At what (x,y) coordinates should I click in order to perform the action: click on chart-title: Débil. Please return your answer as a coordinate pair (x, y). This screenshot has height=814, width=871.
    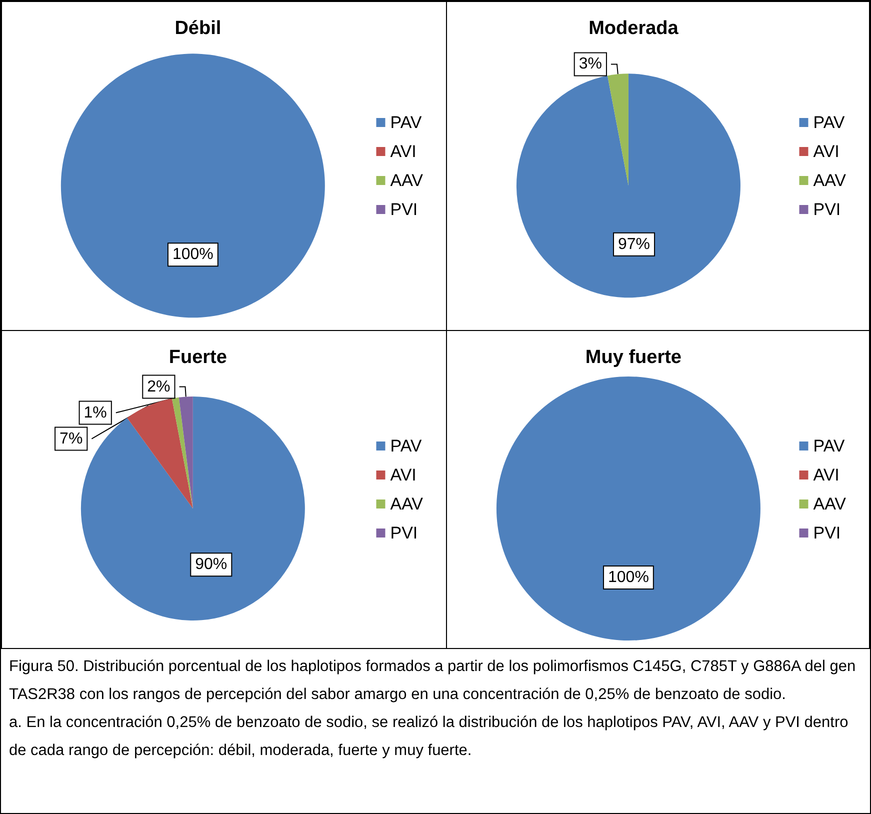
    Looking at the image, I should click on (198, 28).